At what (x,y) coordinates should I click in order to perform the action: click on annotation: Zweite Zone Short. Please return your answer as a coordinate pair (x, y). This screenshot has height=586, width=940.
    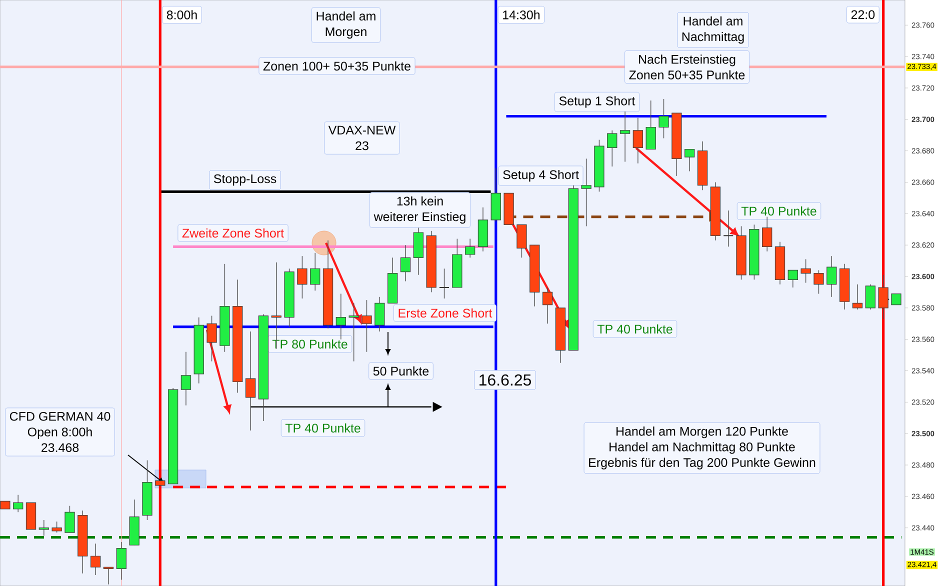
    Looking at the image, I should click on (233, 233).